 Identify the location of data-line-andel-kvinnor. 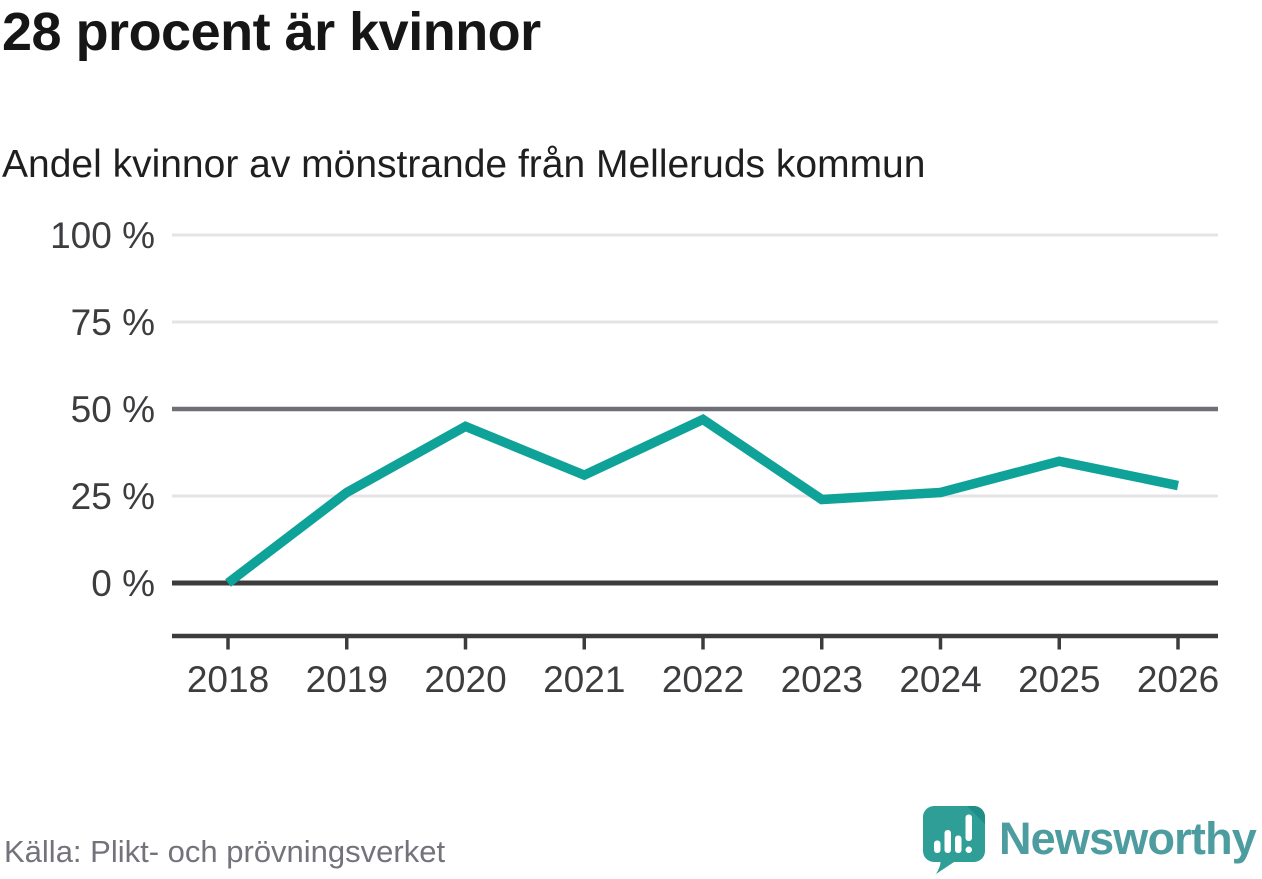
(702, 500).